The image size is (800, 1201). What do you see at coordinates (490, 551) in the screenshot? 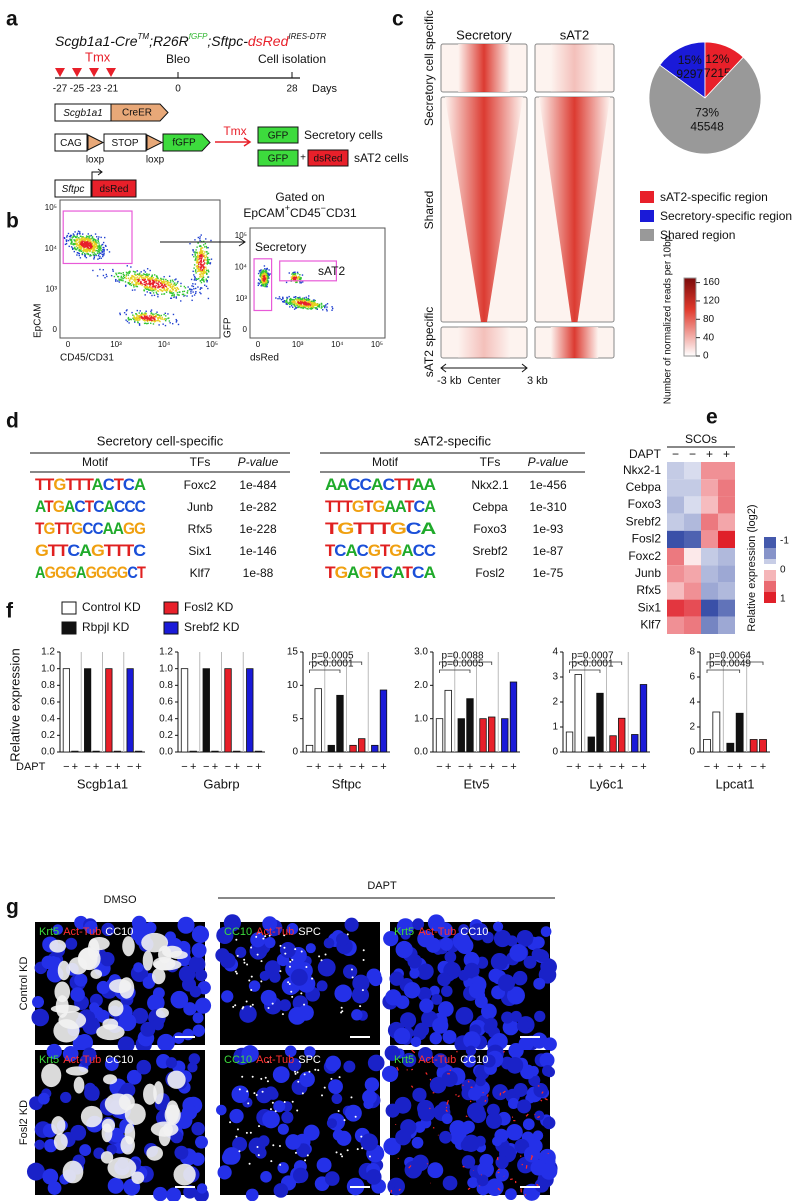
I see `table-cell: Srebf2` at bounding box center [490, 551].